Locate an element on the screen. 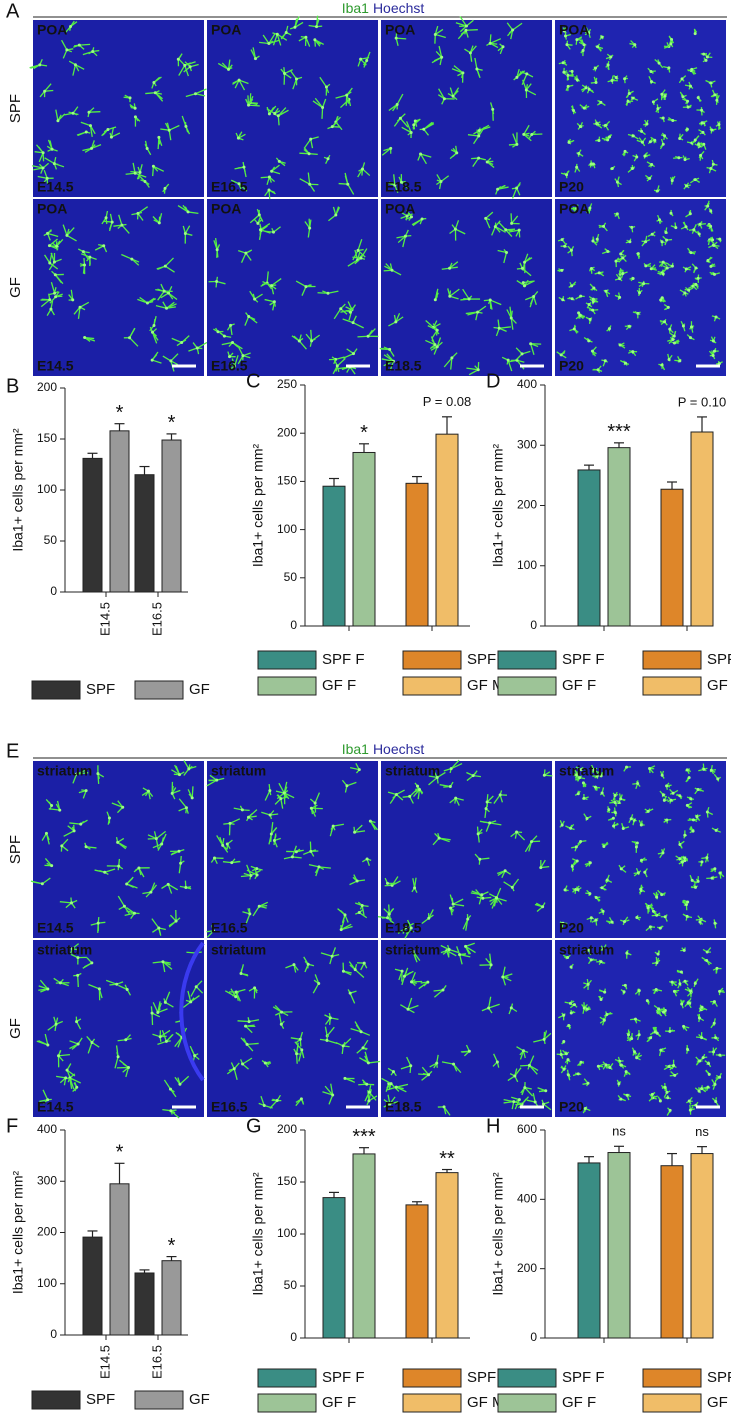 The image size is (731, 1416). region-label: POA is located at coordinates (226, 30).